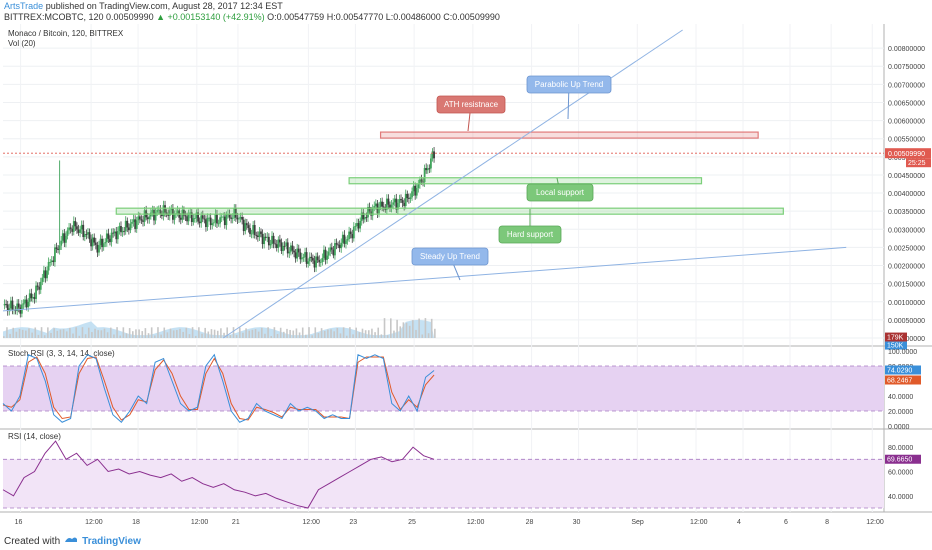 This screenshot has height=550, width=932. I want to click on rsi-tag-label: 69.6650, so click(899, 460).